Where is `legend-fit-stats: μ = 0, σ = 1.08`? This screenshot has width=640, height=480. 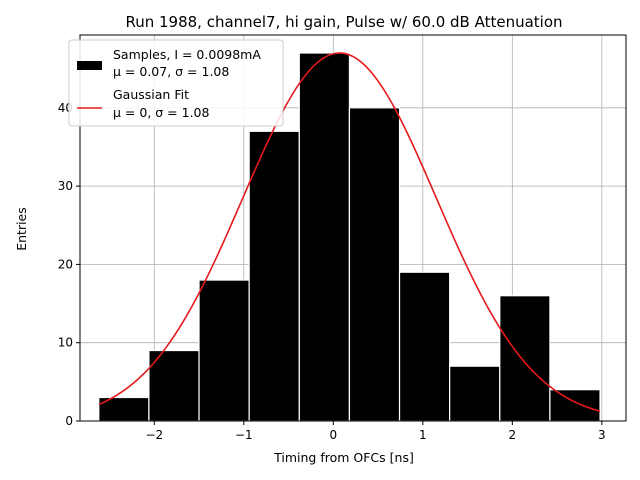 legend-fit-stats: μ = 0, σ = 1.08 is located at coordinates (161, 112).